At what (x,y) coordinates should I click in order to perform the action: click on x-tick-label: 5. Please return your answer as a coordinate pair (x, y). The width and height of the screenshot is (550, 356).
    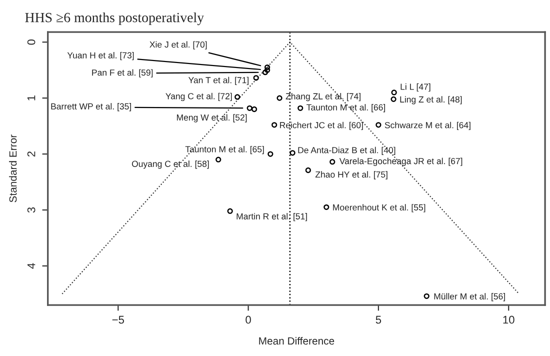
    Looking at the image, I should click on (379, 320).